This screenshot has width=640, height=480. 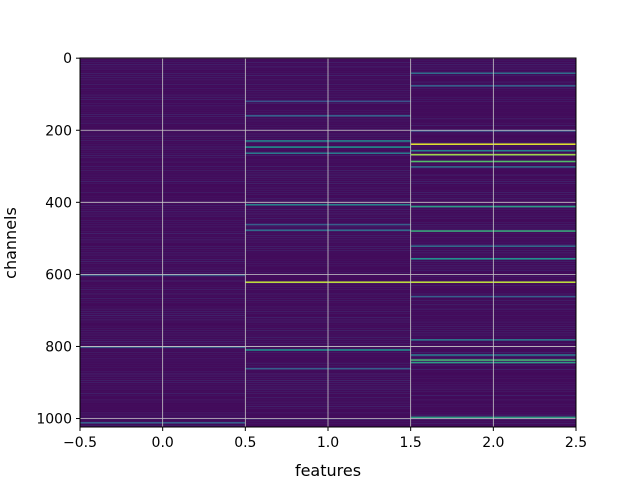 What do you see at coordinates (576, 443) in the screenshot?
I see `x-tick-label: 2.5` at bounding box center [576, 443].